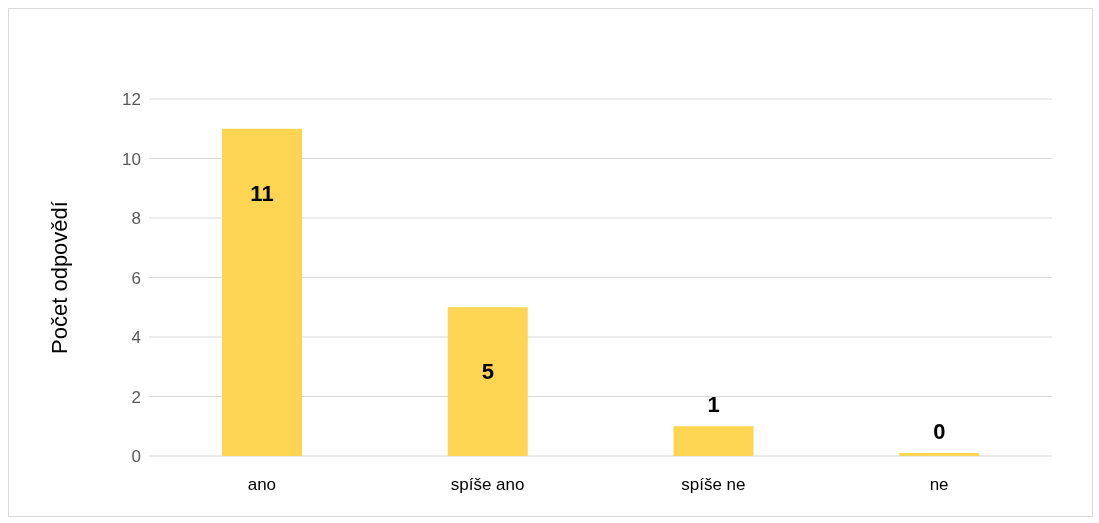  What do you see at coordinates (713, 485) in the screenshot?
I see `x-tick-label: spíše ne` at bounding box center [713, 485].